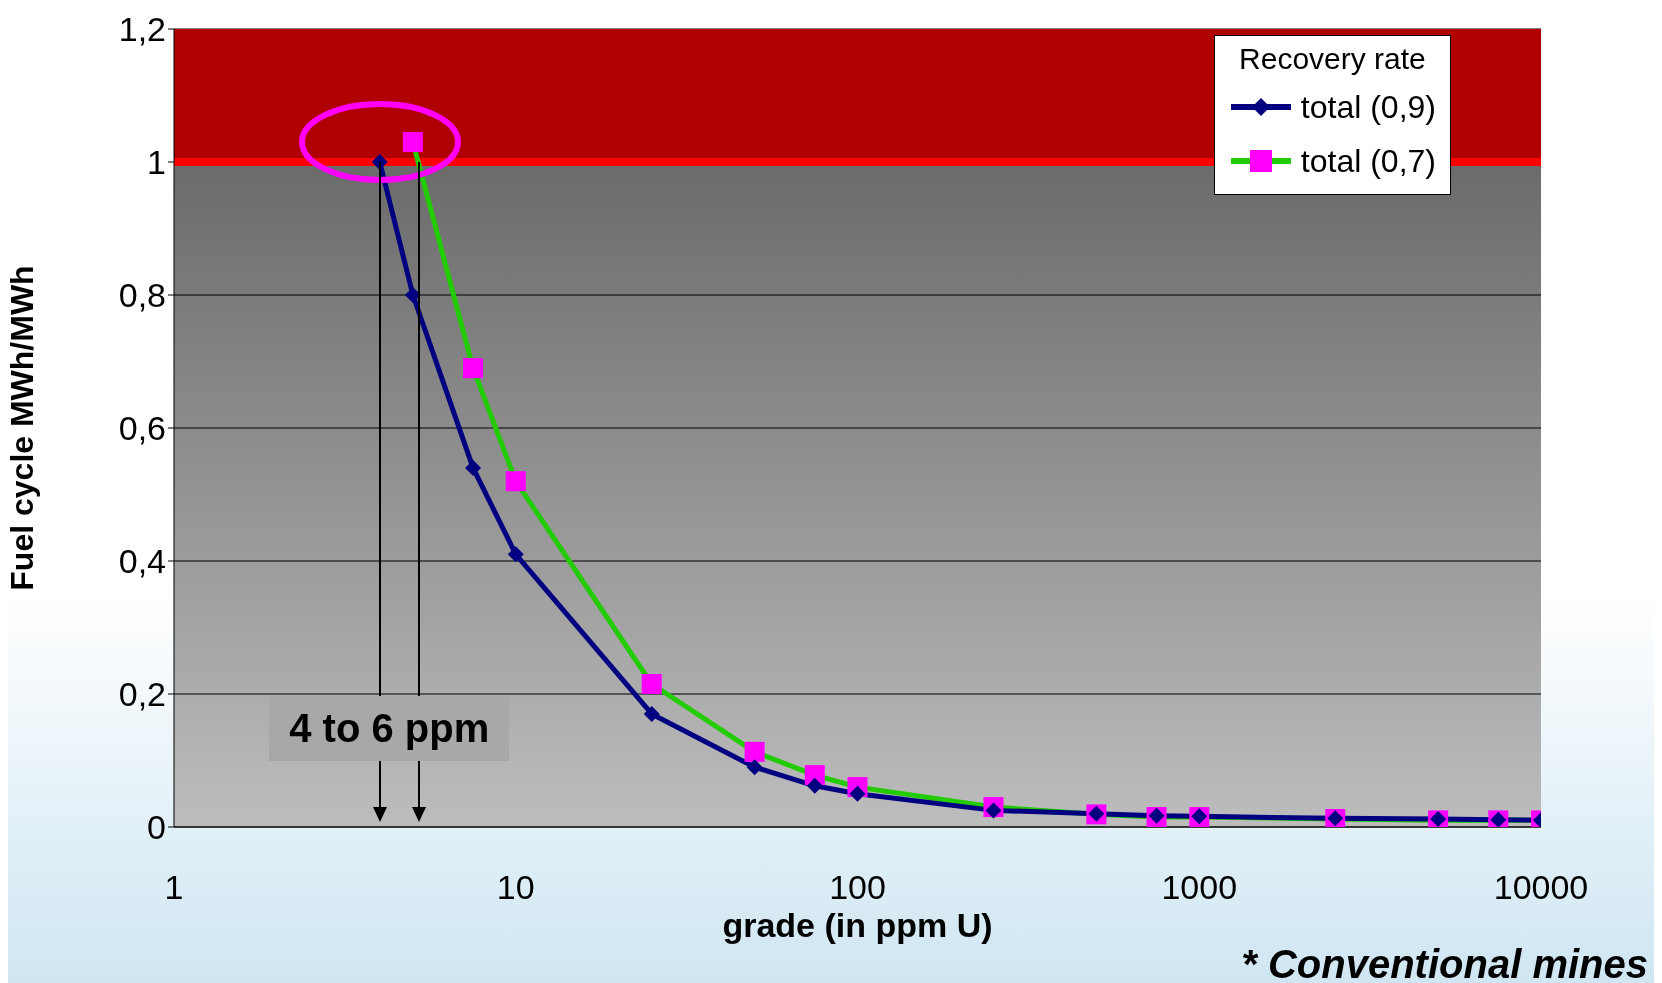  Describe the element at coordinates (1541, 887) in the screenshot. I see `x-tick-label: 10000` at that location.